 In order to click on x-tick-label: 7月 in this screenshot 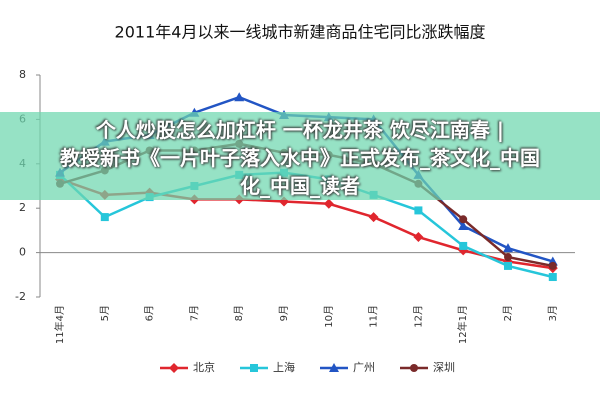, I will do `click(194, 313)`.